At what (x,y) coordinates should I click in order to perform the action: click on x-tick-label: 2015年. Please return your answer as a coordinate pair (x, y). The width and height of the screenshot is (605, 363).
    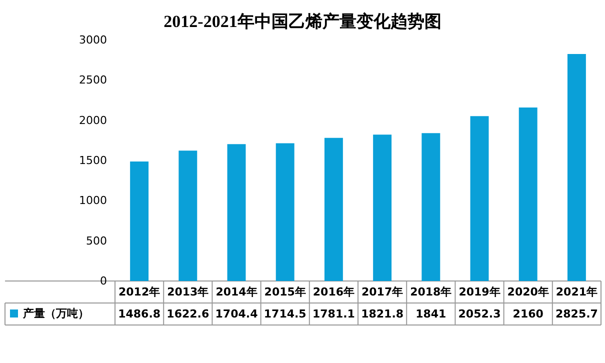
    Looking at the image, I should click on (285, 292).